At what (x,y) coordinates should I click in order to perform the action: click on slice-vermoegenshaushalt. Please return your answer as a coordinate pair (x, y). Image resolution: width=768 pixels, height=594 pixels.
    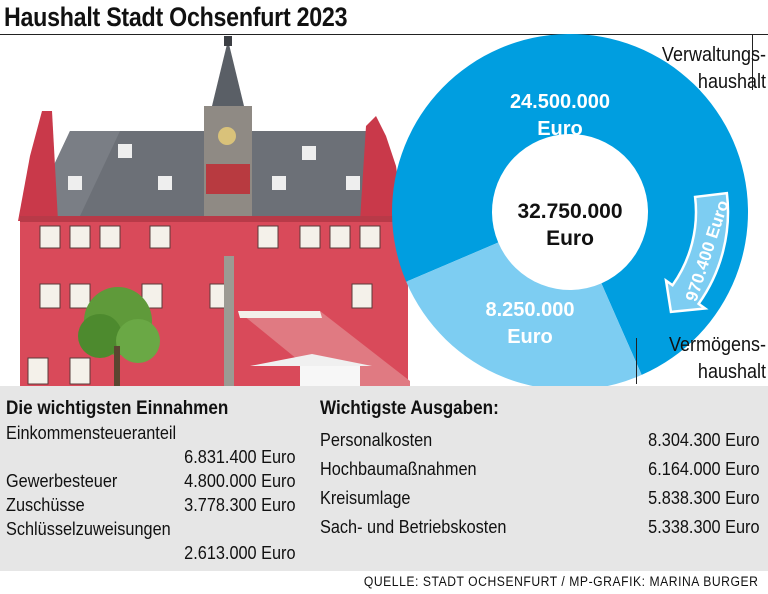
    Looking at the image, I should click on (524, 316).